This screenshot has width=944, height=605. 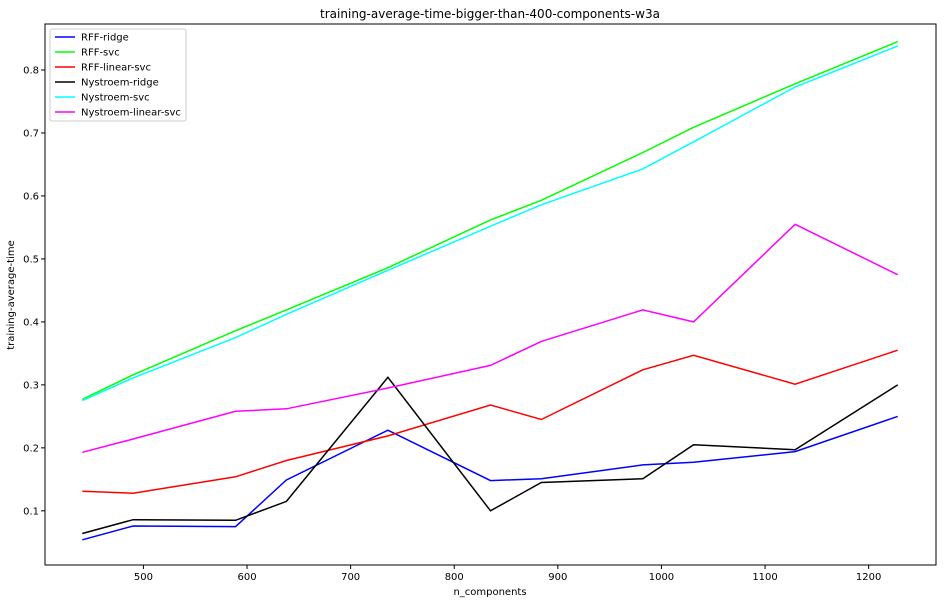 I want to click on x-tick-label: 1000, so click(x=661, y=577).